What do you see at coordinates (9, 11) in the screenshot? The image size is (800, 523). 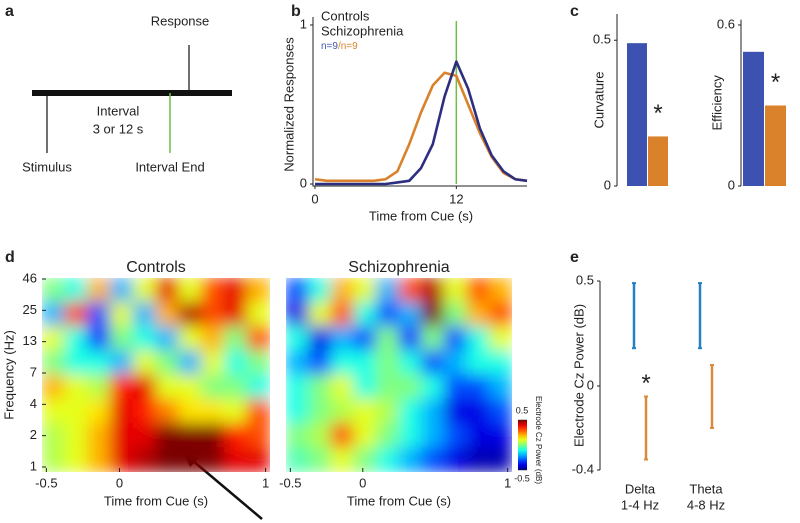 I see `panel-label: a` at bounding box center [9, 11].